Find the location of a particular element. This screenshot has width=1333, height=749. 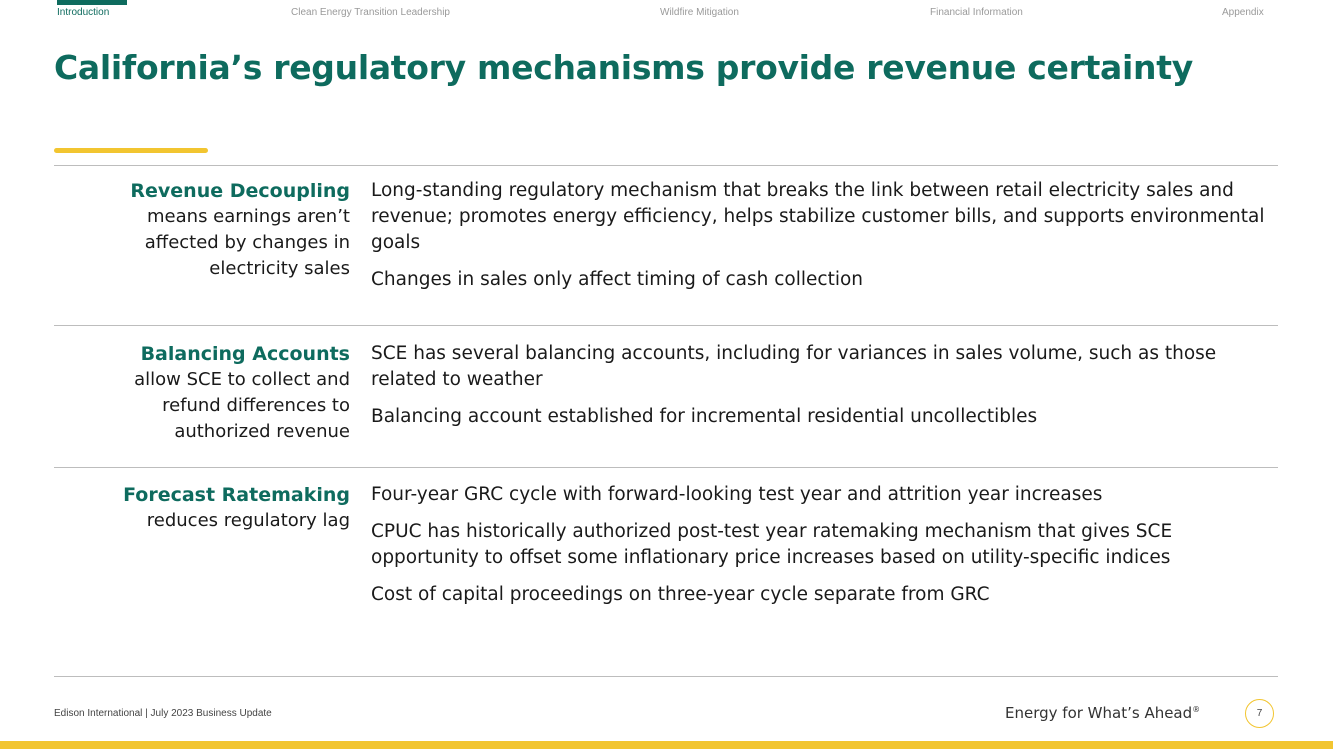

mechanism-description: means earnings aren’t is located at coordinates (248, 216).